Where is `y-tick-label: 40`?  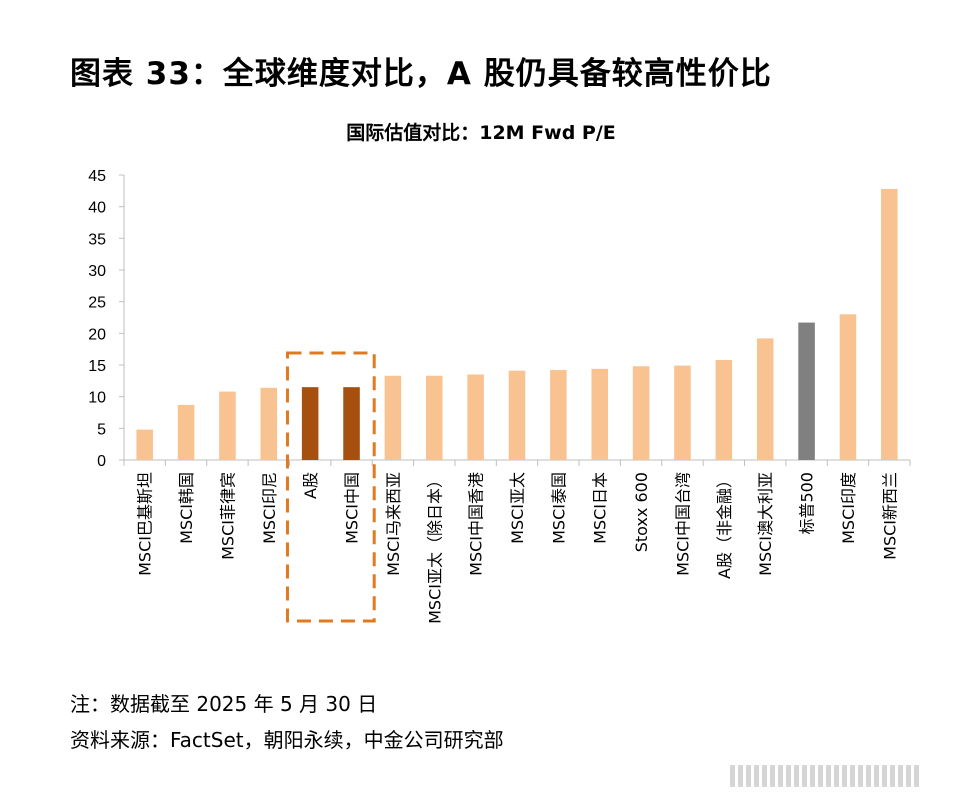 y-tick-label: 40 is located at coordinates (97, 208).